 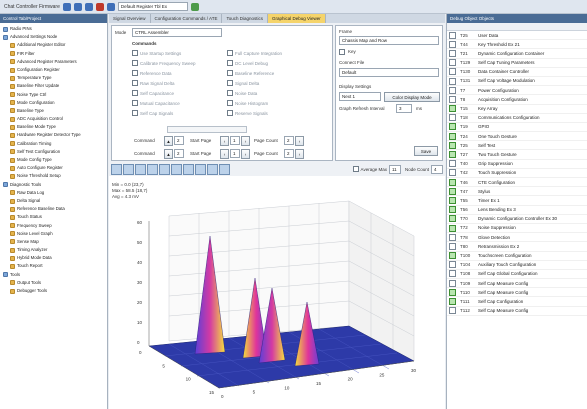 I want to click on command-value-2: 2, so click(x=179, y=153).